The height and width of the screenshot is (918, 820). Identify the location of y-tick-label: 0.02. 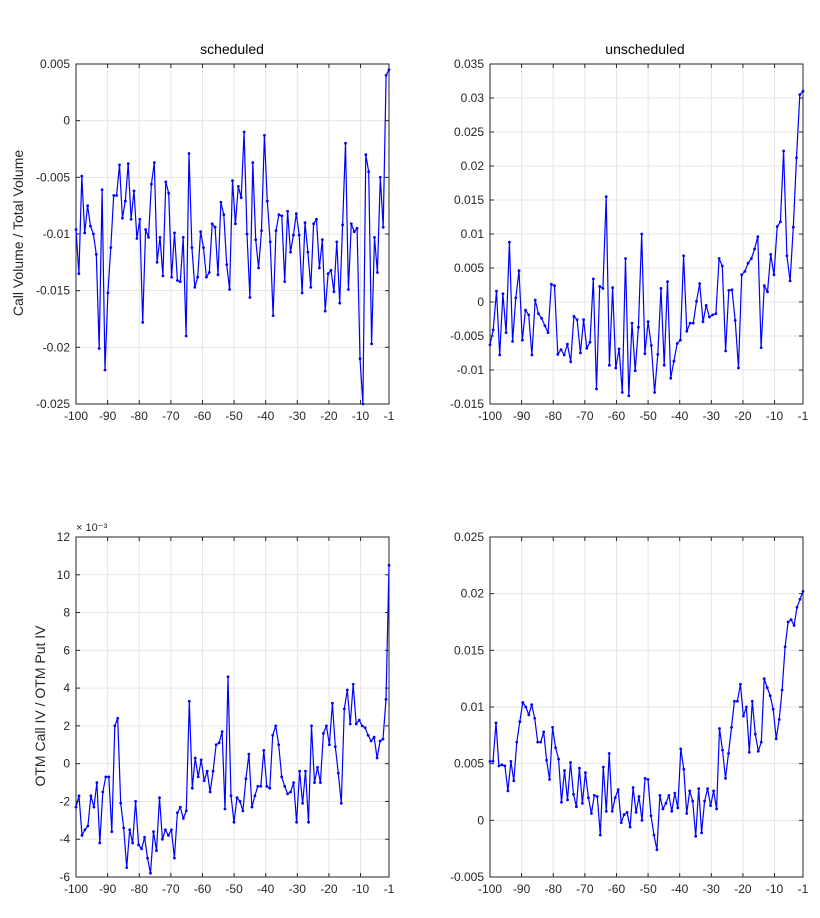
(473, 594).